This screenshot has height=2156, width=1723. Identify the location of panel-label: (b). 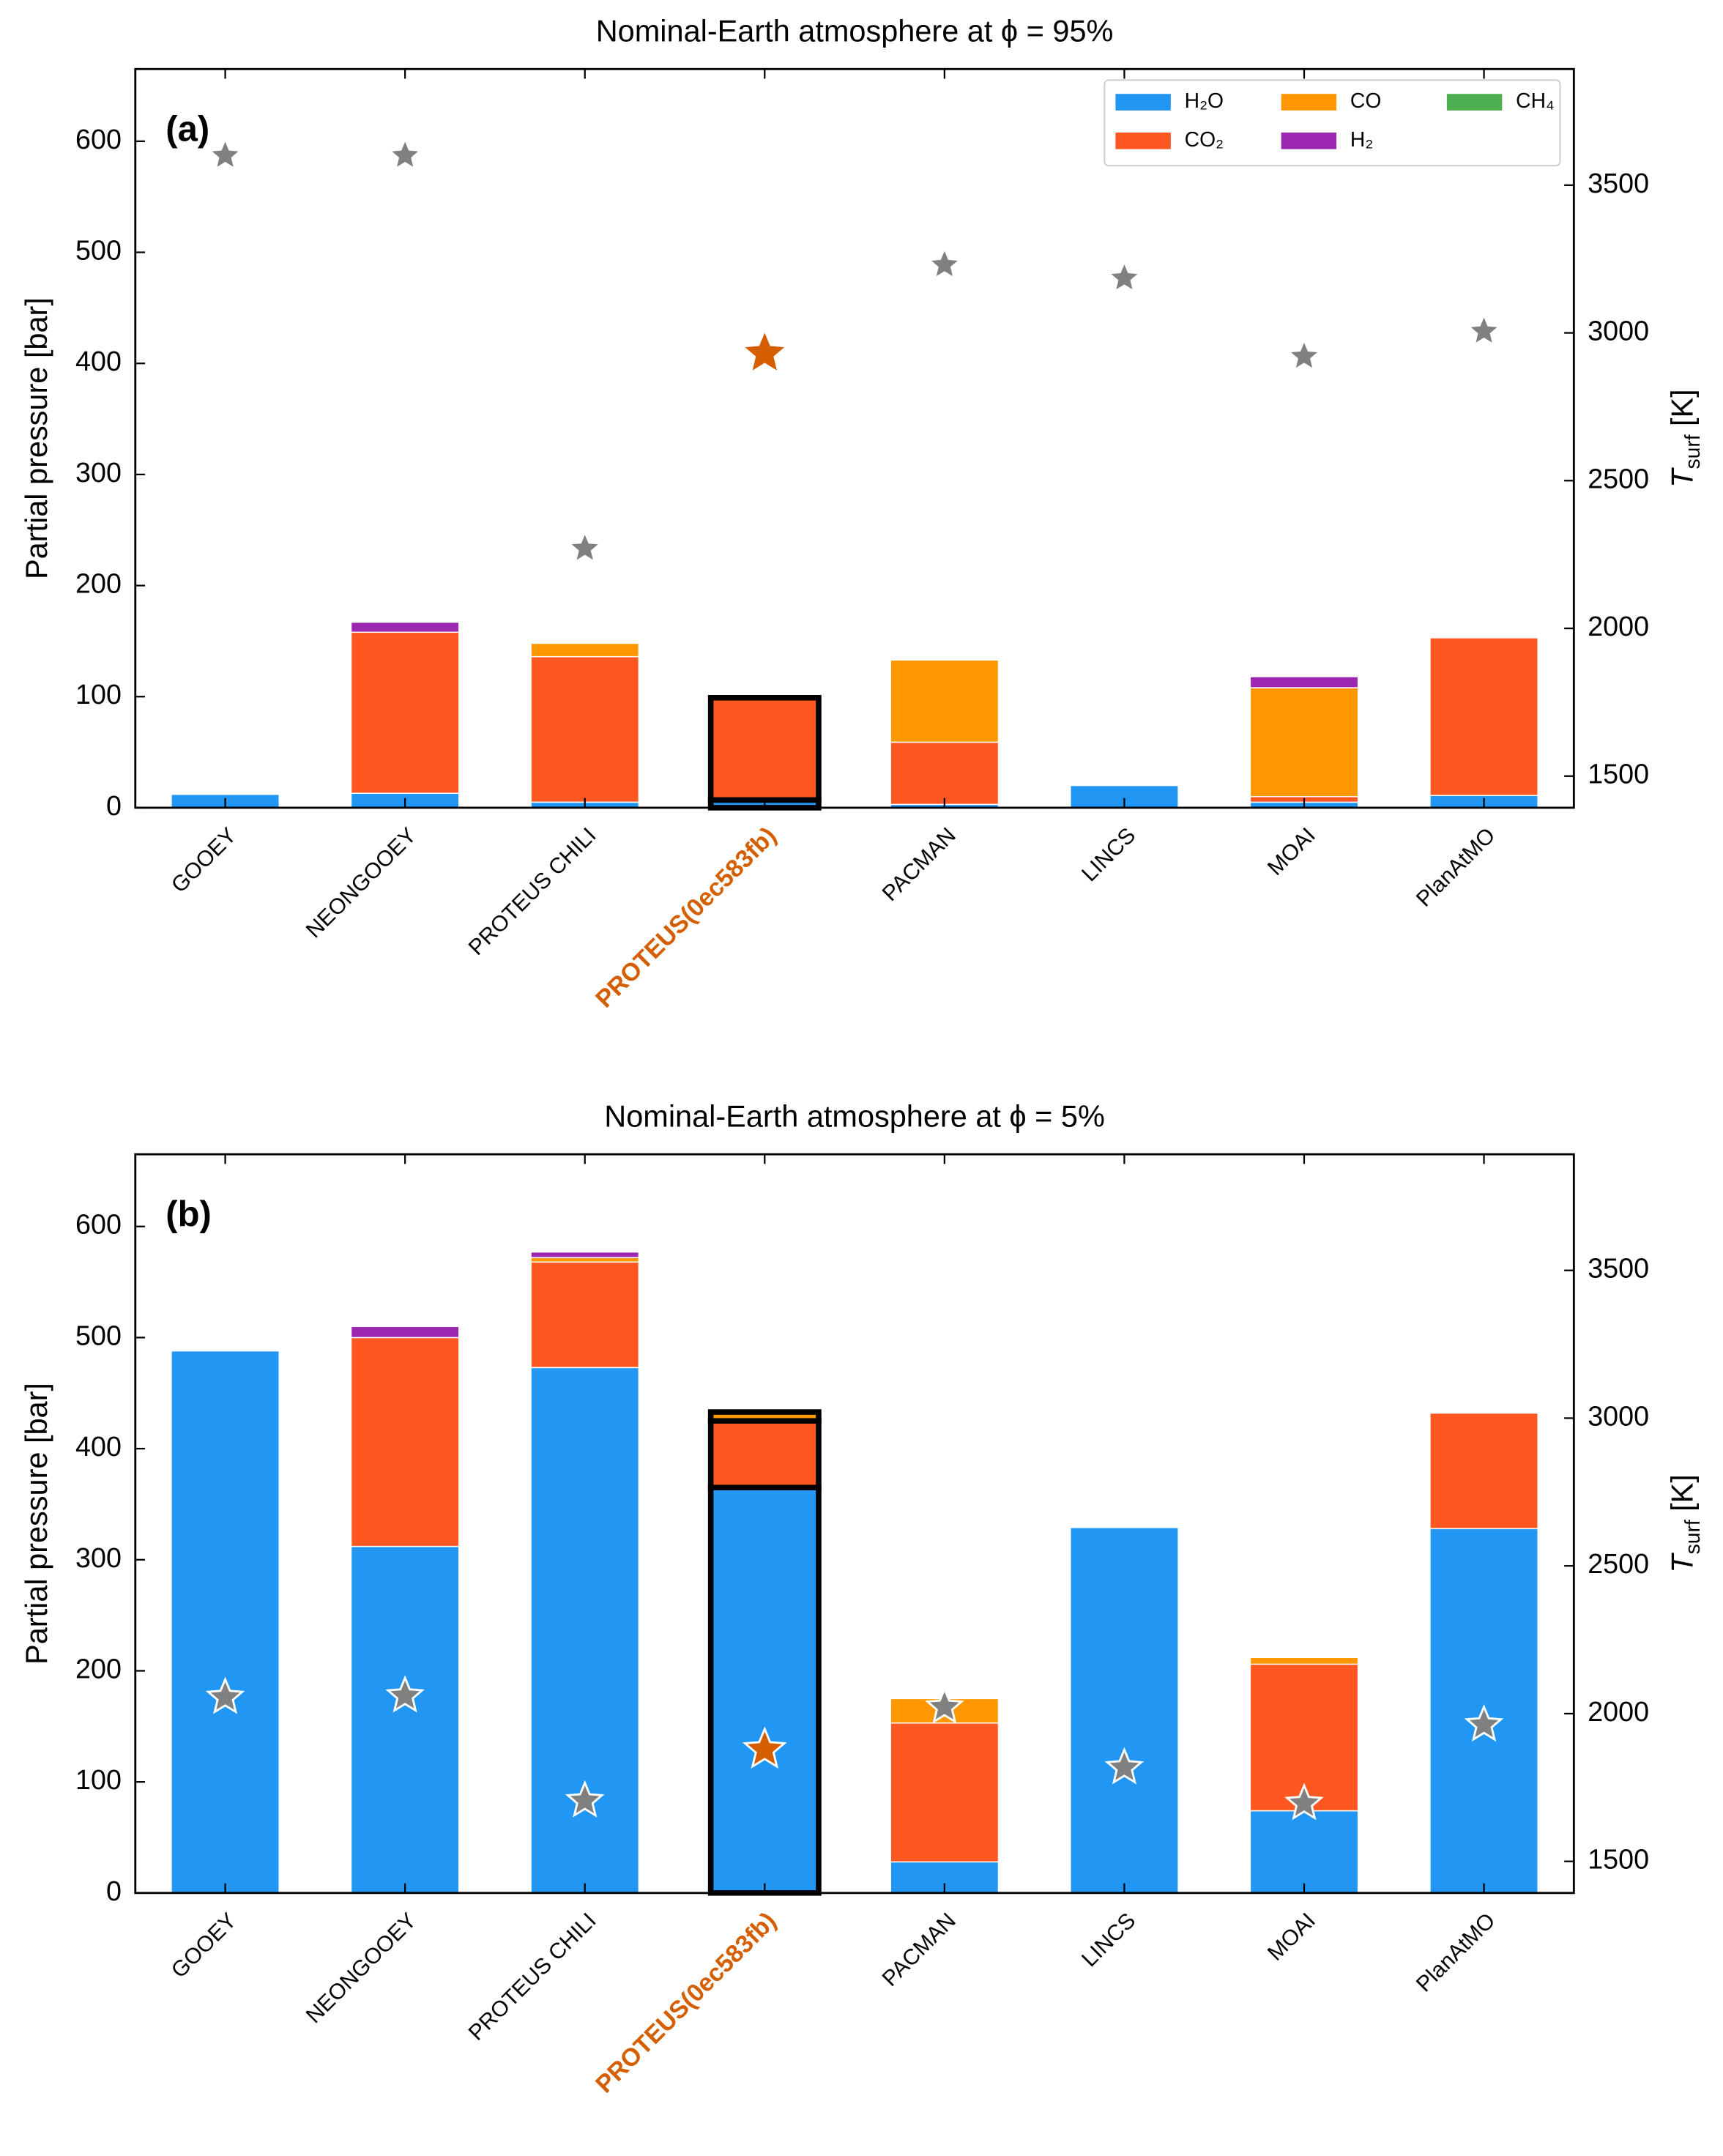
(188, 1214).